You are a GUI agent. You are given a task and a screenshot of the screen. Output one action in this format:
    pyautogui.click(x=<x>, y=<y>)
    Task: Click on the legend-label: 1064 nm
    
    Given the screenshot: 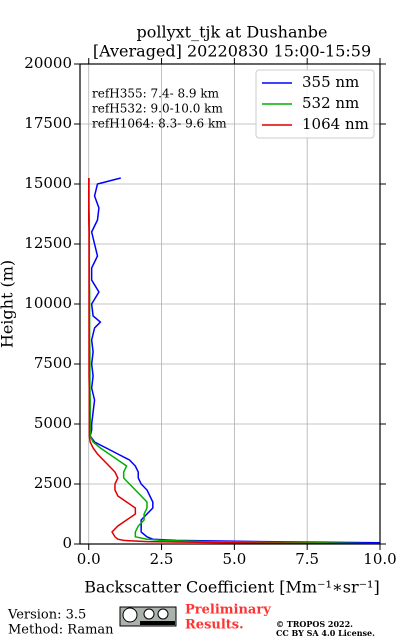 What is the action you would take?
    pyautogui.click(x=335, y=124)
    